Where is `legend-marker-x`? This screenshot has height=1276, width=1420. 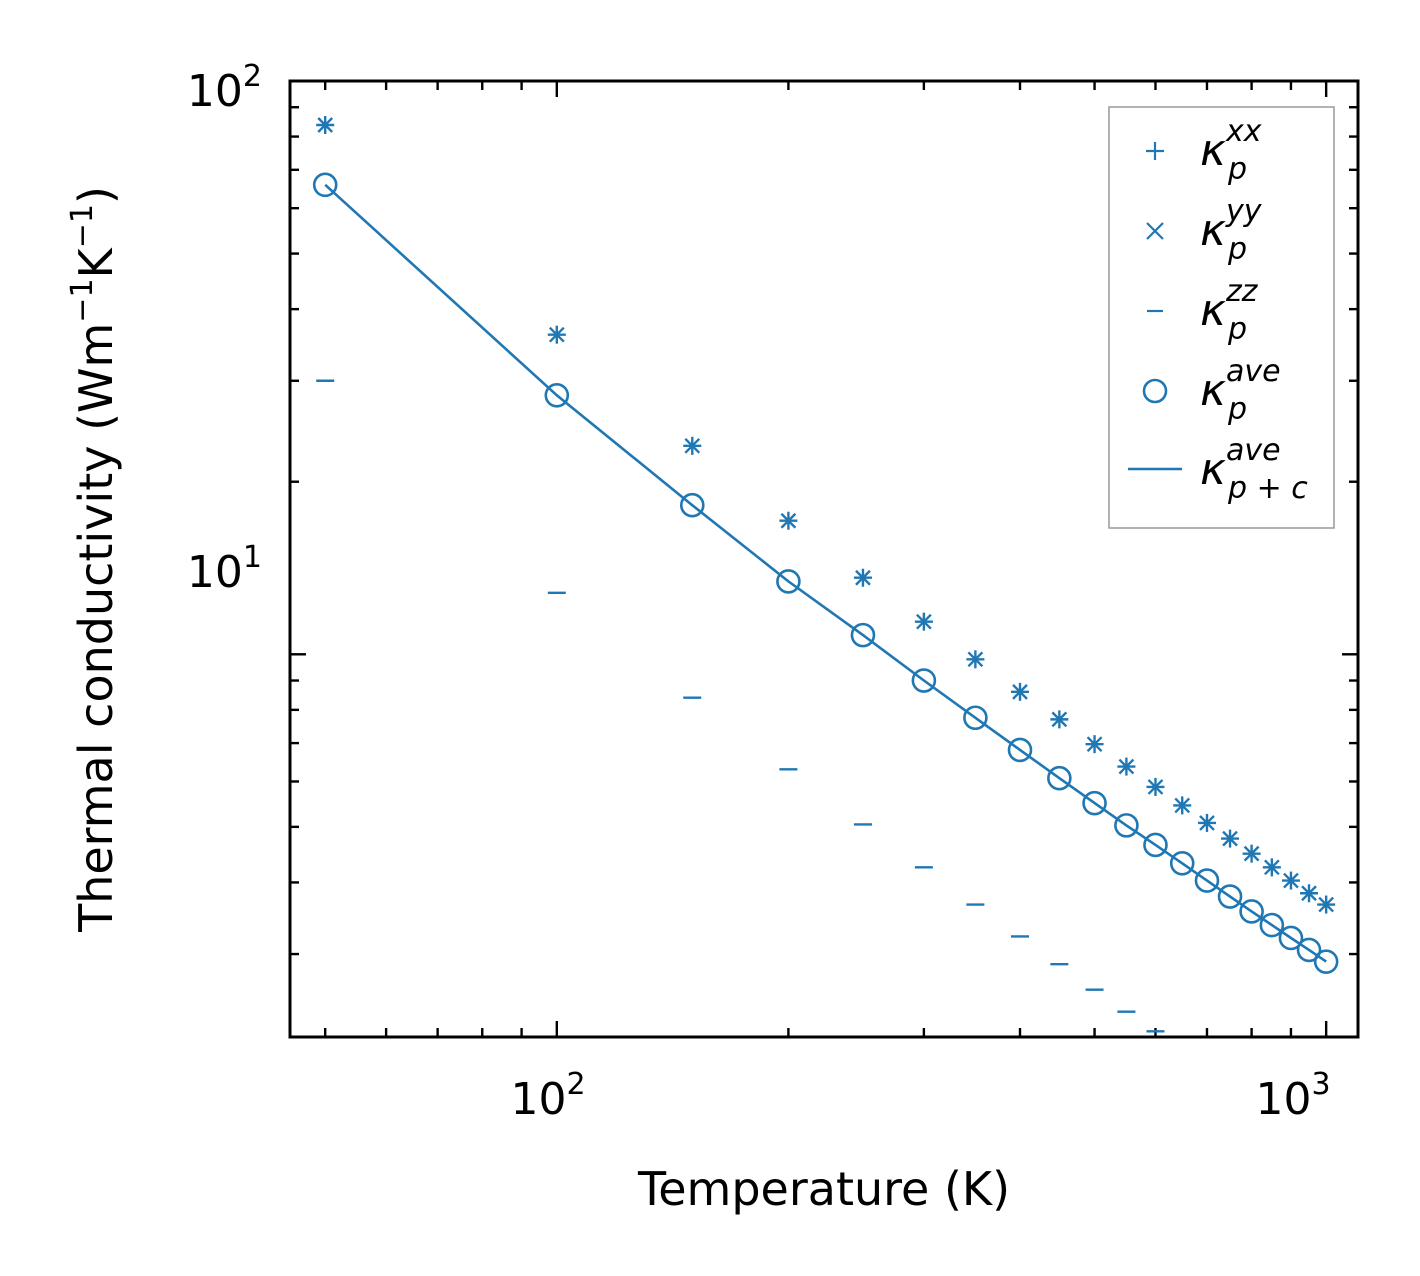 legend-marker-x is located at coordinates (1155, 231).